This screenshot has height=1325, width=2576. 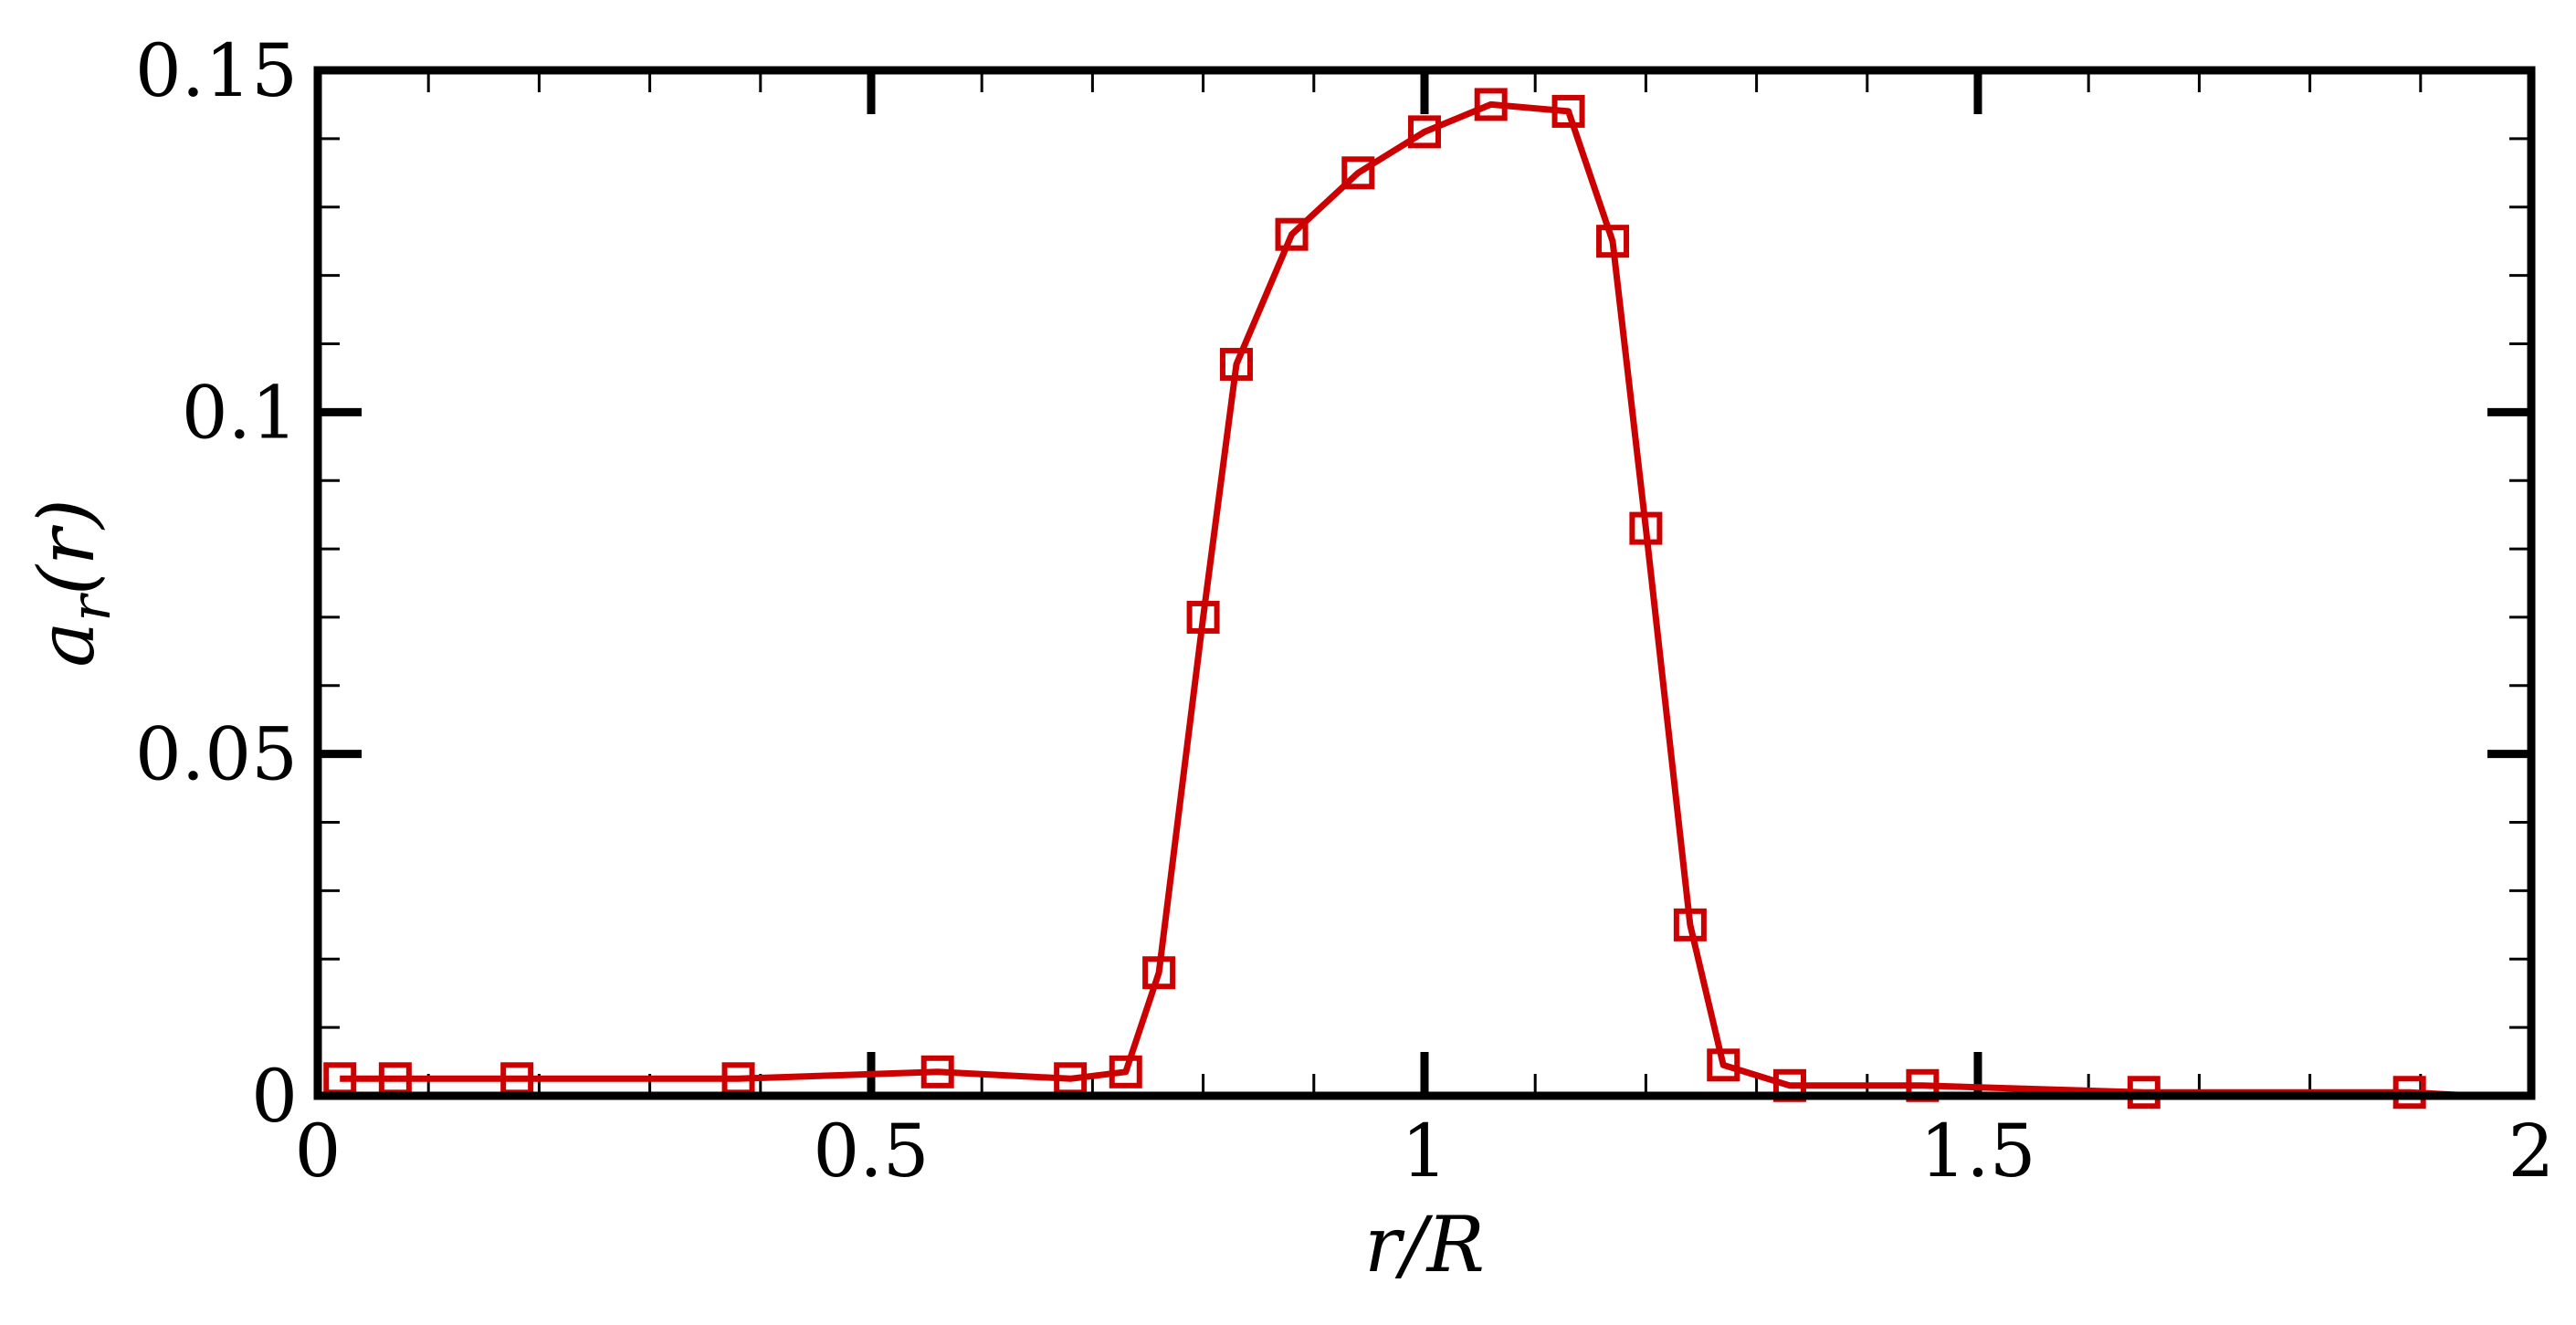 I want to click on x-tick-label: 0, so click(x=318, y=1151).